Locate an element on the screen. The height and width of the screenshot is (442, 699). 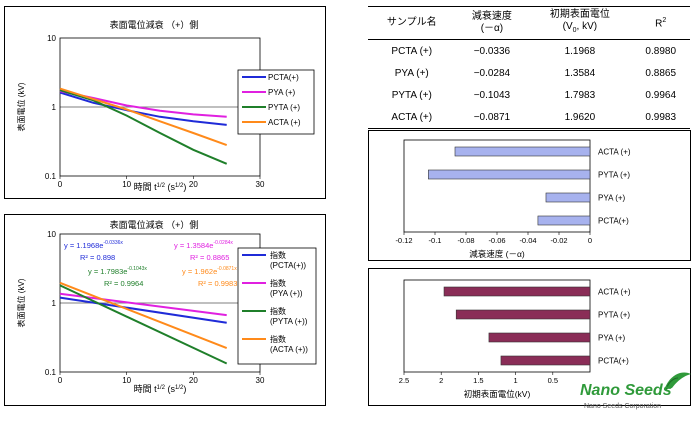
cell: 1.3584 is located at coordinates (580, 73).